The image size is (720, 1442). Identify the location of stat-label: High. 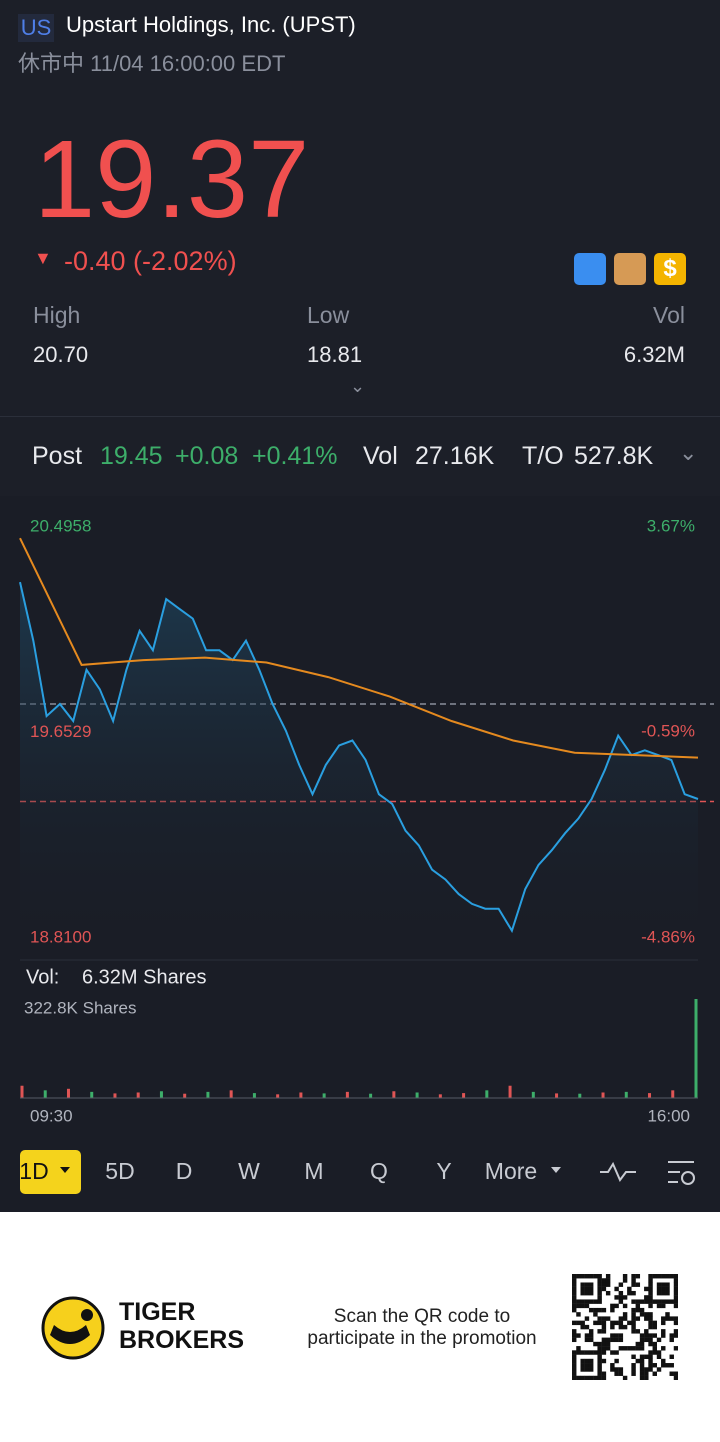
(57, 315).